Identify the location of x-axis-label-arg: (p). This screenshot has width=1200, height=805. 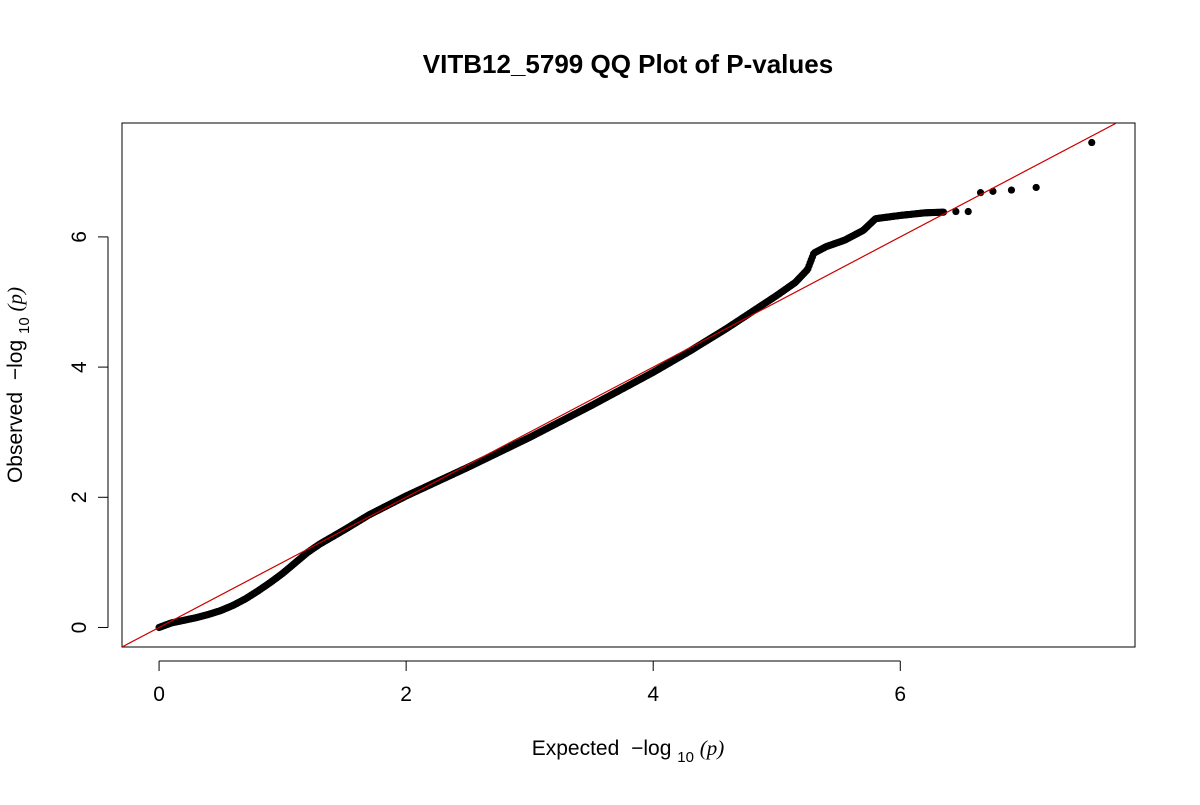
(712, 748).